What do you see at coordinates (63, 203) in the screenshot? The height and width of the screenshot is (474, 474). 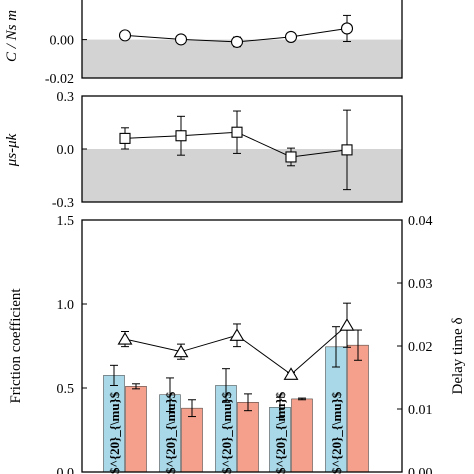 I see `p2-y-tick-label: -0.3` at bounding box center [63, 203].